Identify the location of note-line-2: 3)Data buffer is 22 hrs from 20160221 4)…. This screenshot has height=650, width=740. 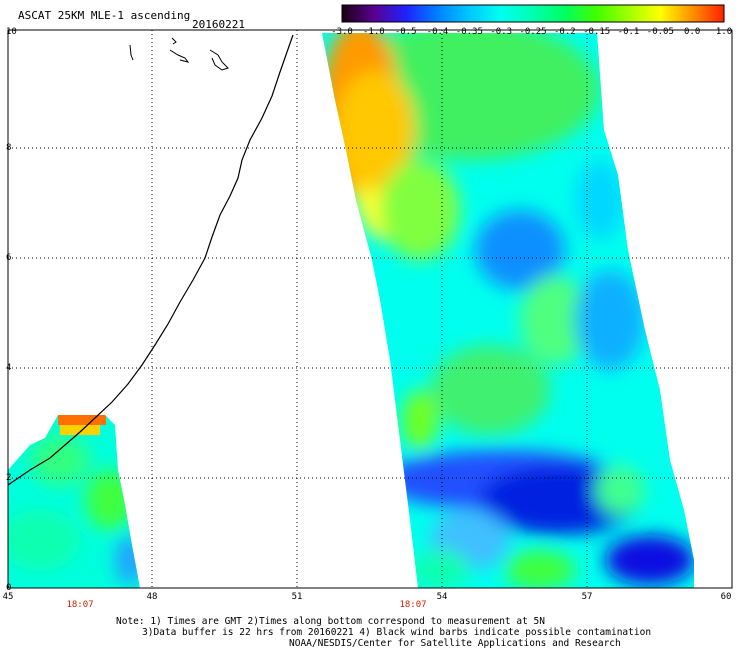
(397, 632).